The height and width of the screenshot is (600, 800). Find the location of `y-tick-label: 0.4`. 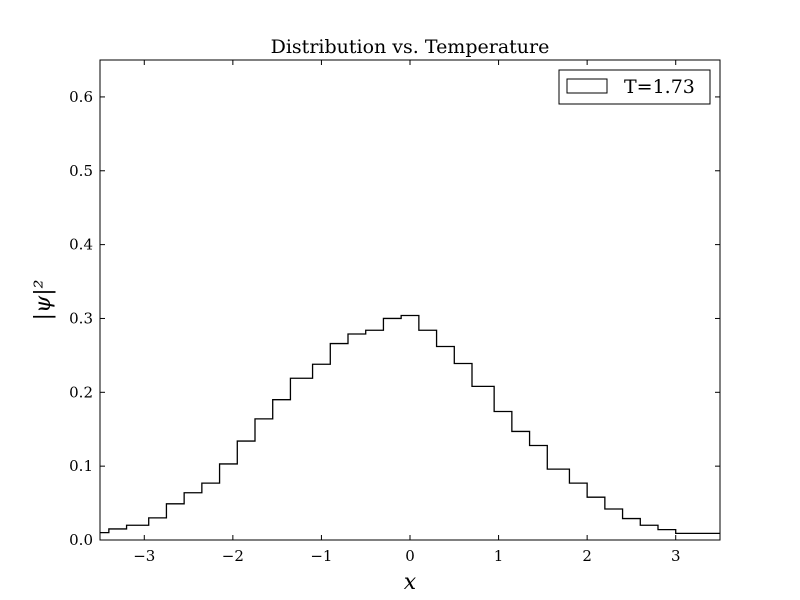

y-tick-label: 0.4 is located at coordinates (81, 245).